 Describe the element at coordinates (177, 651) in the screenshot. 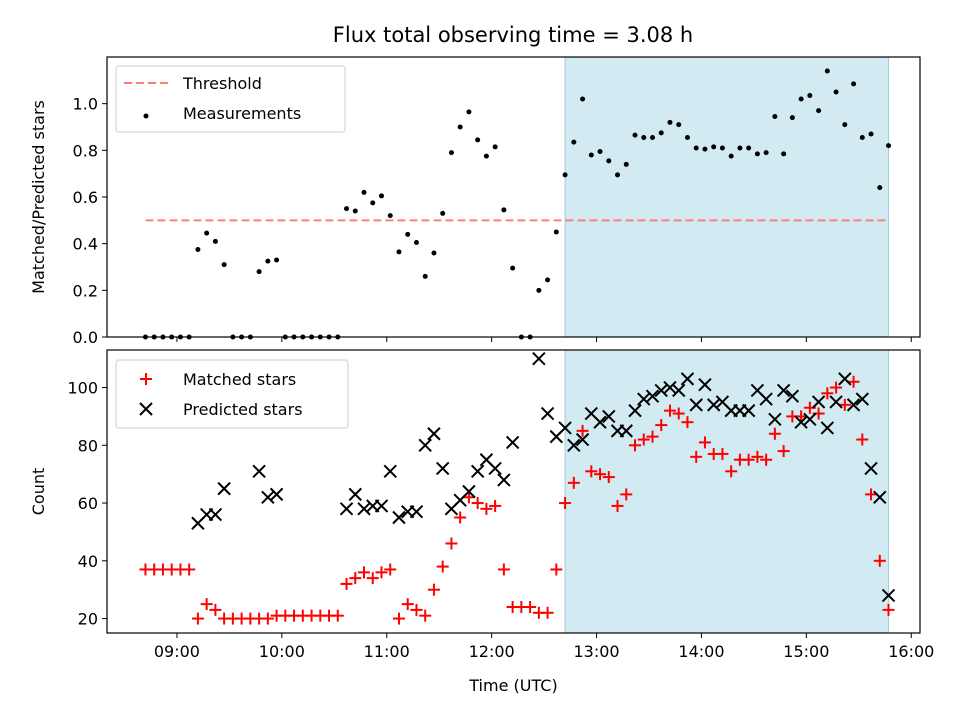

I see `x-tick-label: 09:00` at that location.